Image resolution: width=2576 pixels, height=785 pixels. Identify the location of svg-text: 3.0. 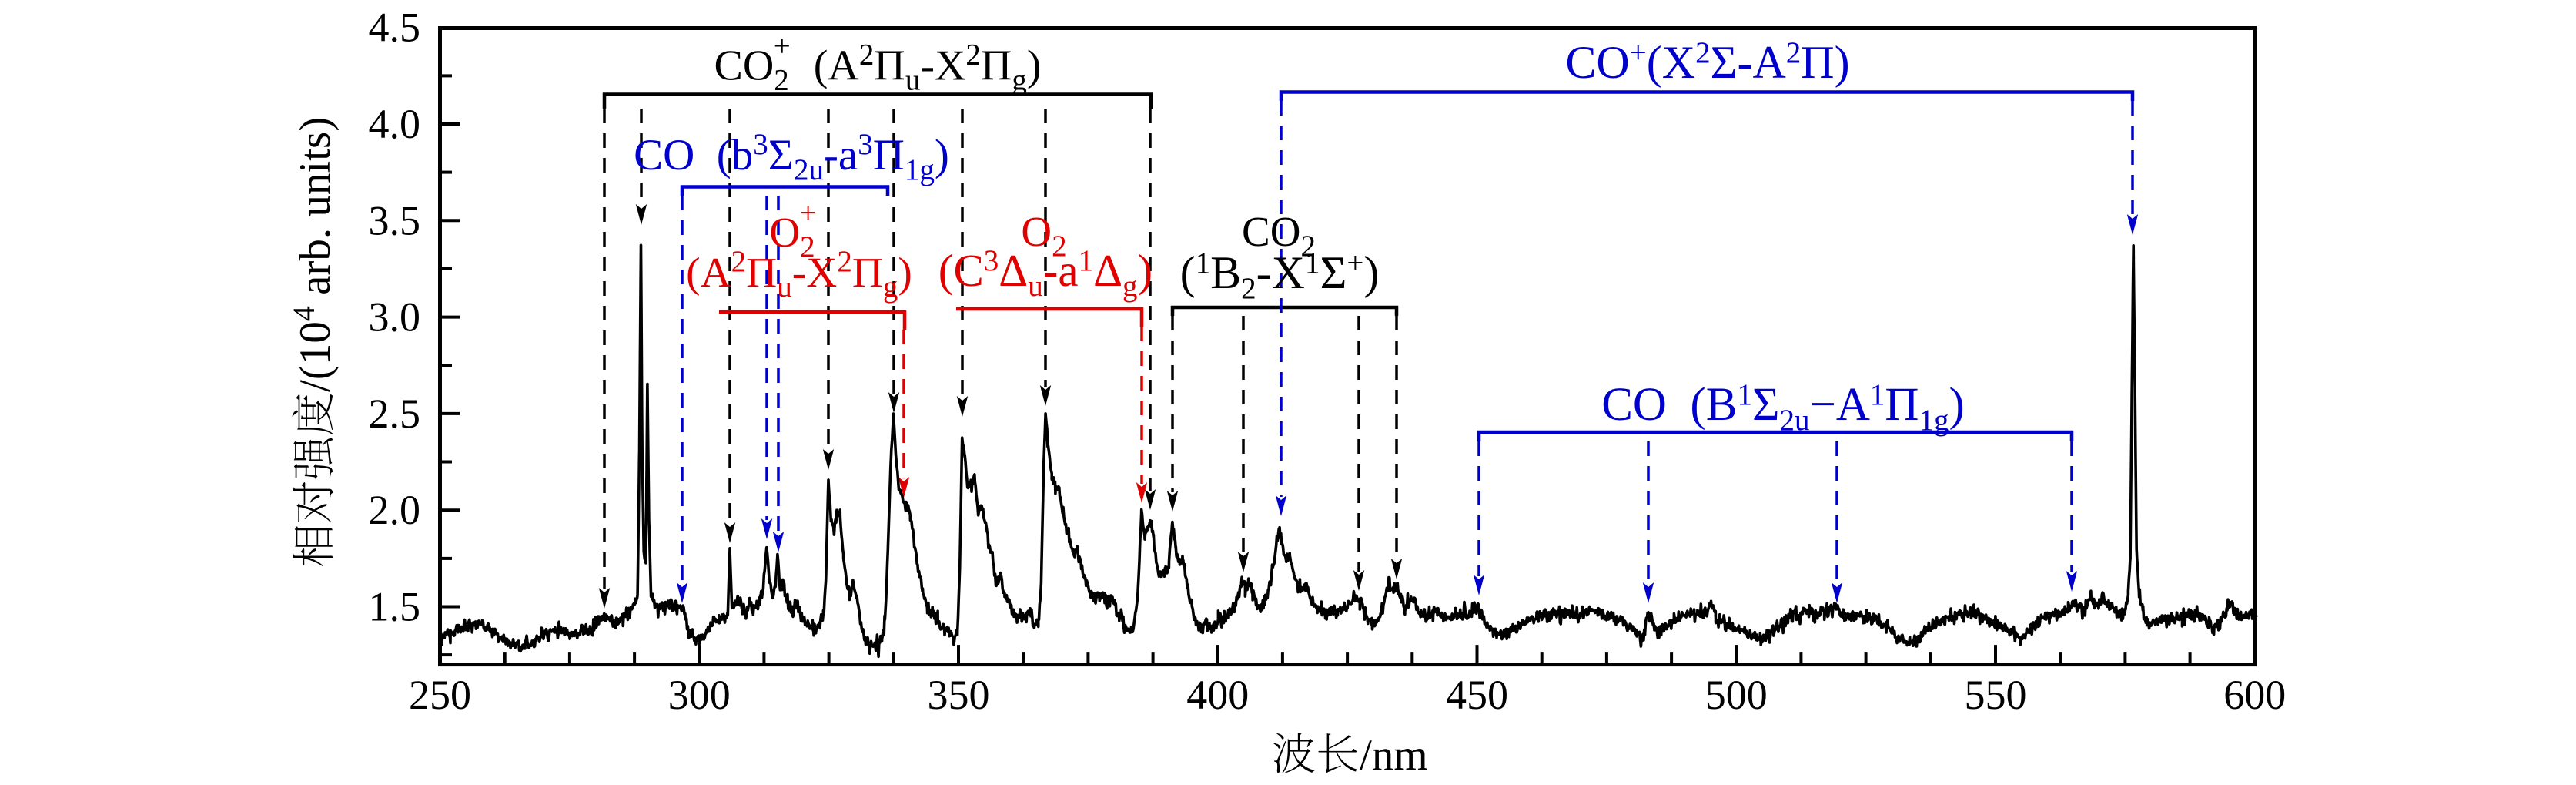
(395, 317).